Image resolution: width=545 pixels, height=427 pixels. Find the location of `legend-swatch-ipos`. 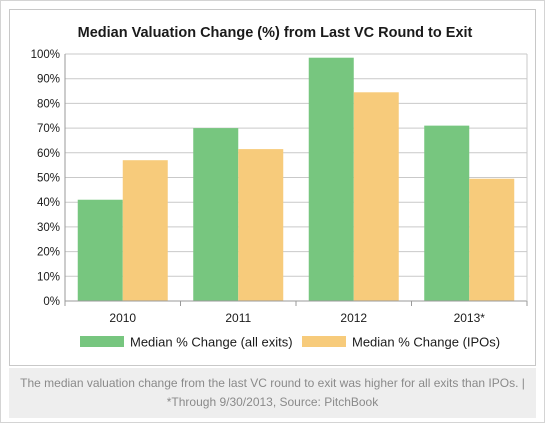

legend-swatch-ipos is located at coordinates (324, 341).